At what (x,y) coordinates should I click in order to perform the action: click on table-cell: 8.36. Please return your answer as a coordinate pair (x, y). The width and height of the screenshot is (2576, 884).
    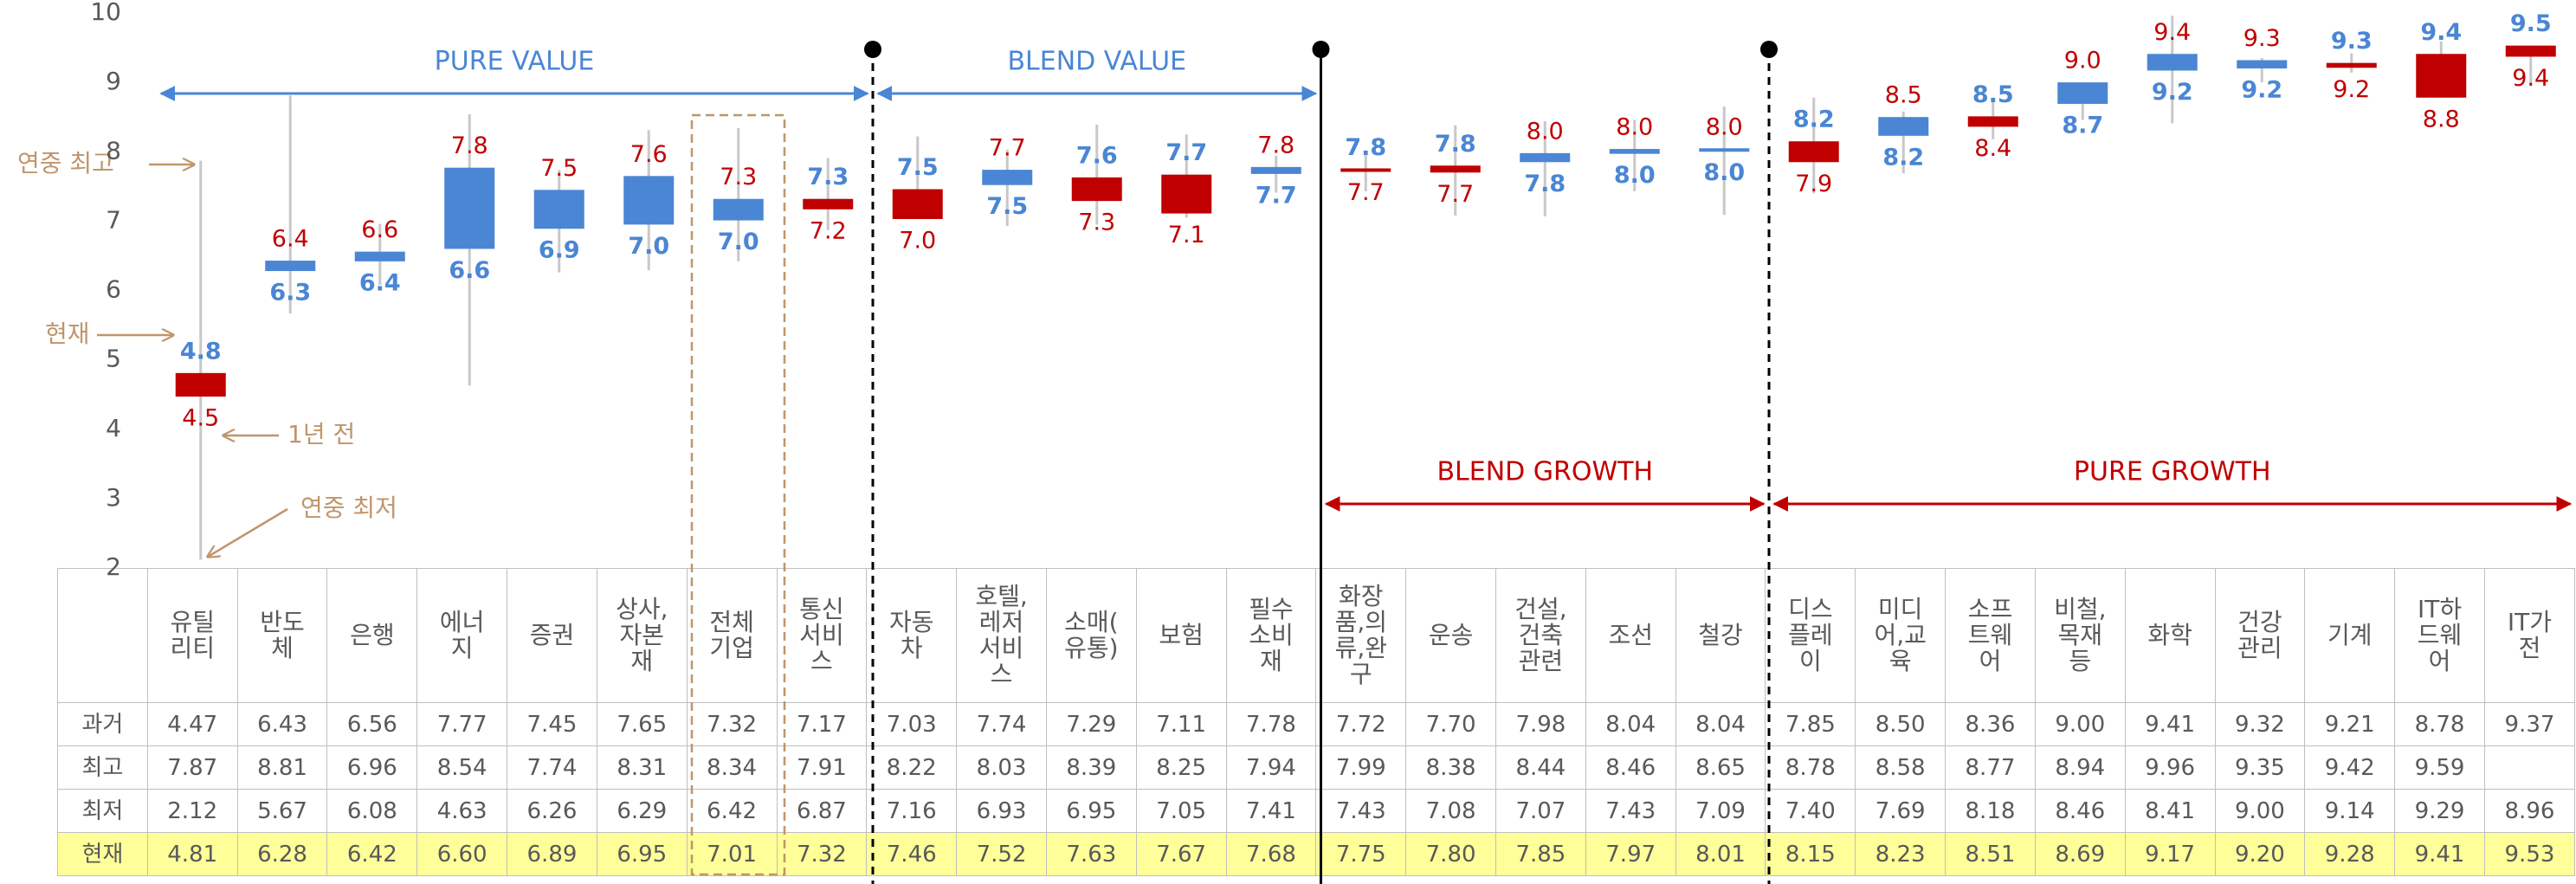
    Looking at the image, I should click on (1990, 724).